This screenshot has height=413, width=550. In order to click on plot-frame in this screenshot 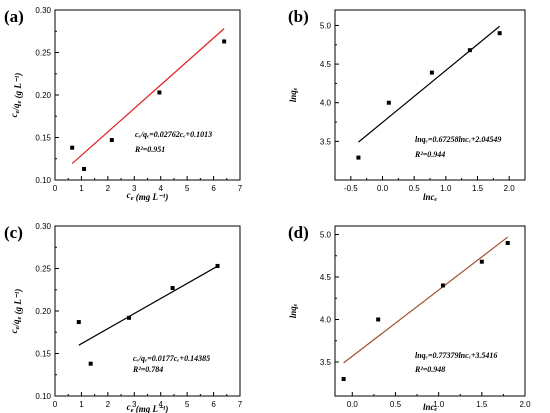, I will do `click(430, 311)`.